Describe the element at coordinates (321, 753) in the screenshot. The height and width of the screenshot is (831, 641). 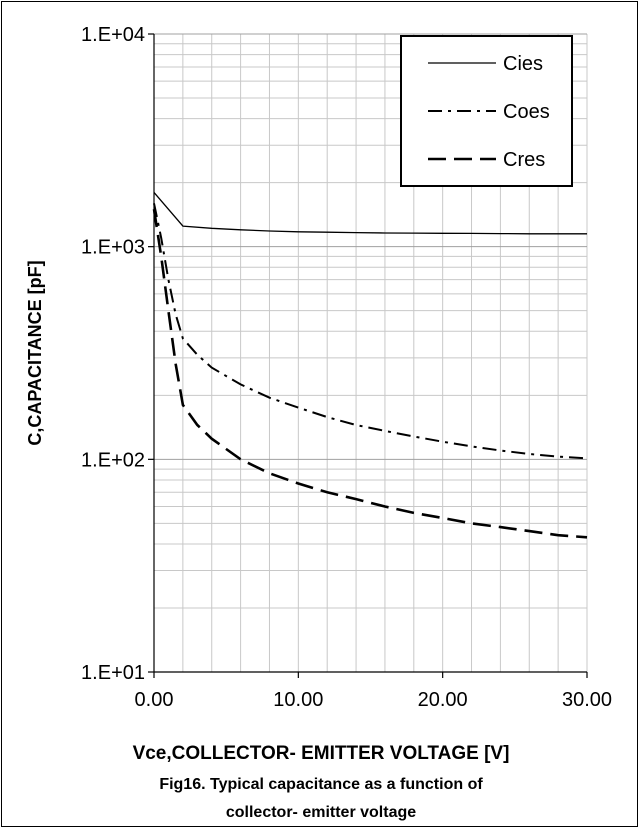
I see `x-axis-label: Vce,COLLECTOR- EMITTER VOLTAGE [V]` at that location.